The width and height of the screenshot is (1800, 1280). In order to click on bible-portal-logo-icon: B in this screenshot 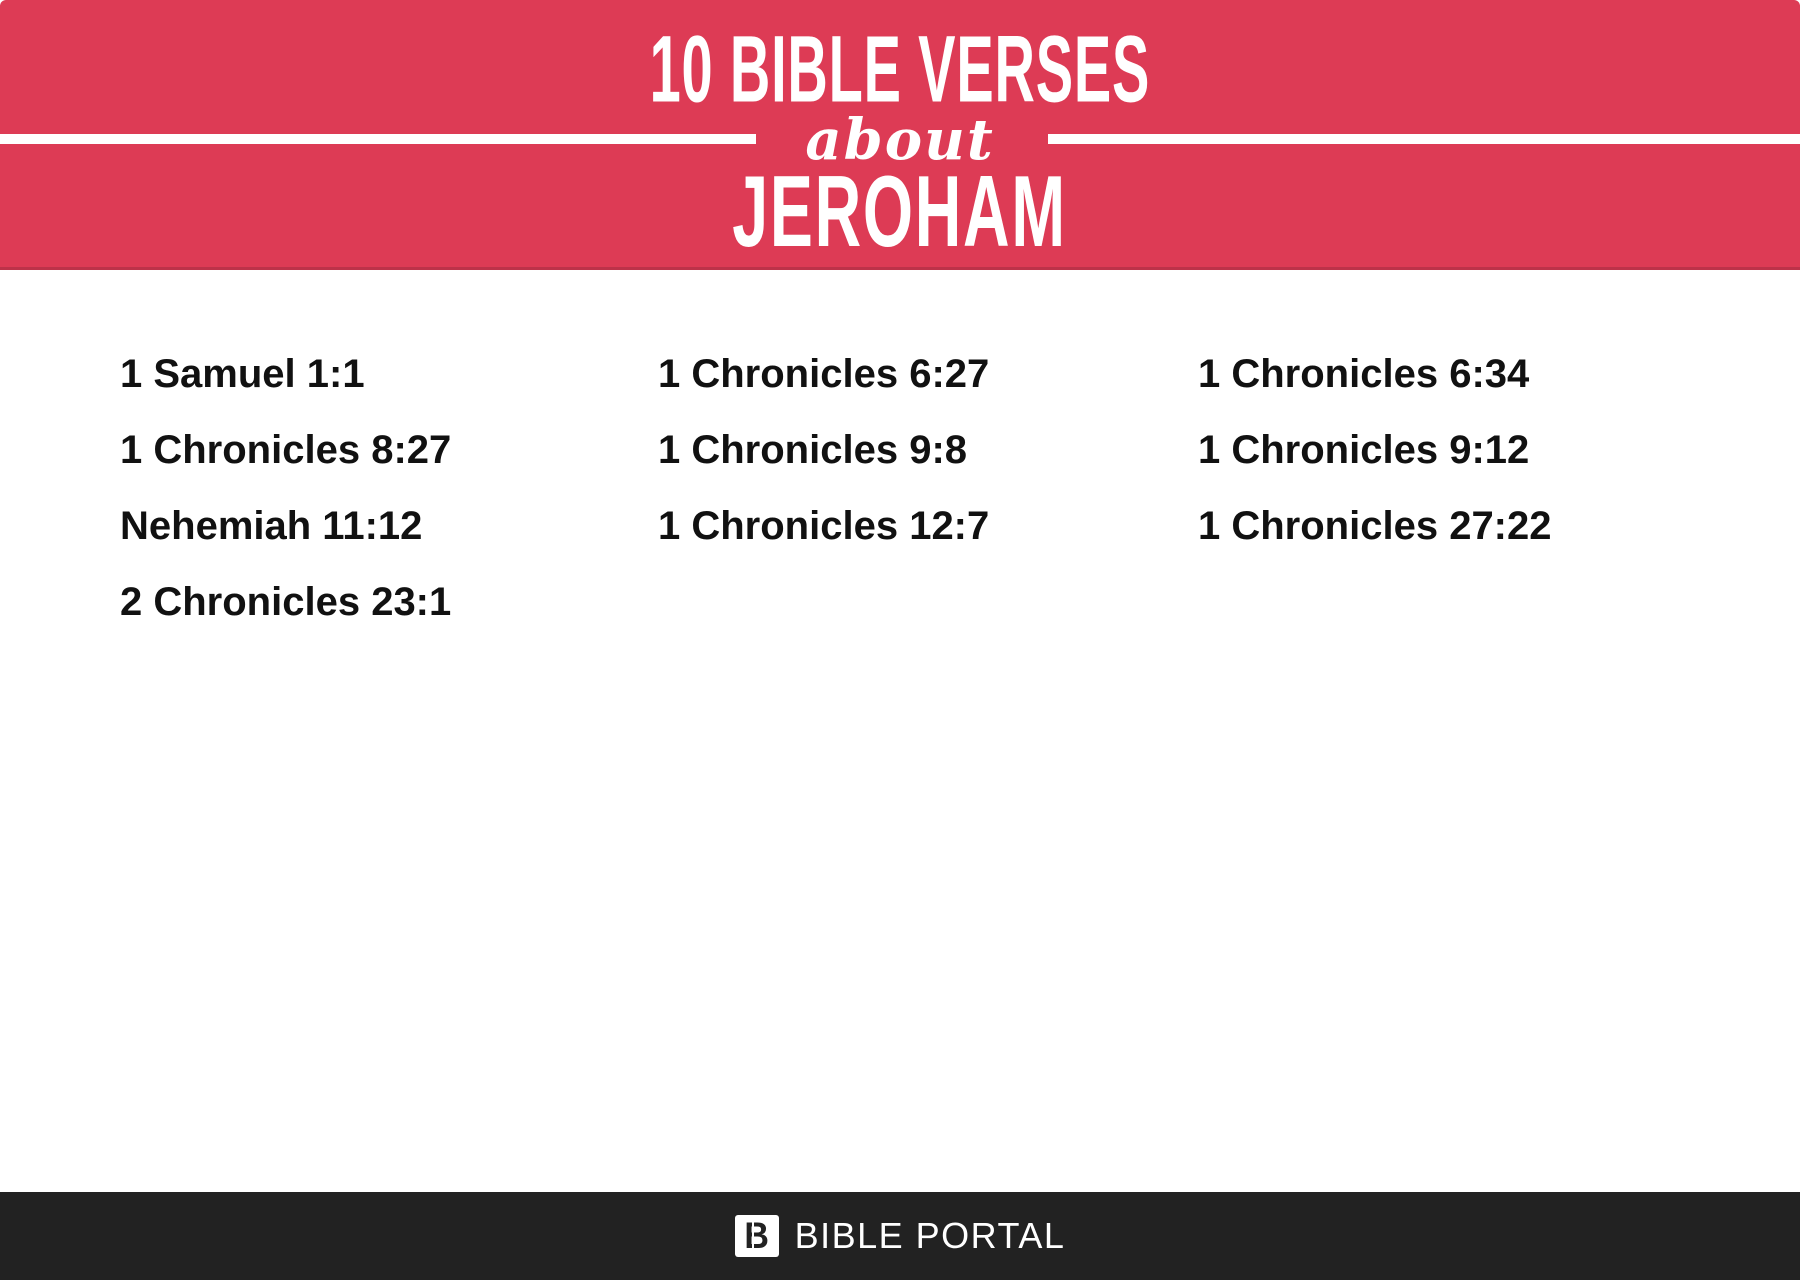, I will do `click(756, 1236)`.